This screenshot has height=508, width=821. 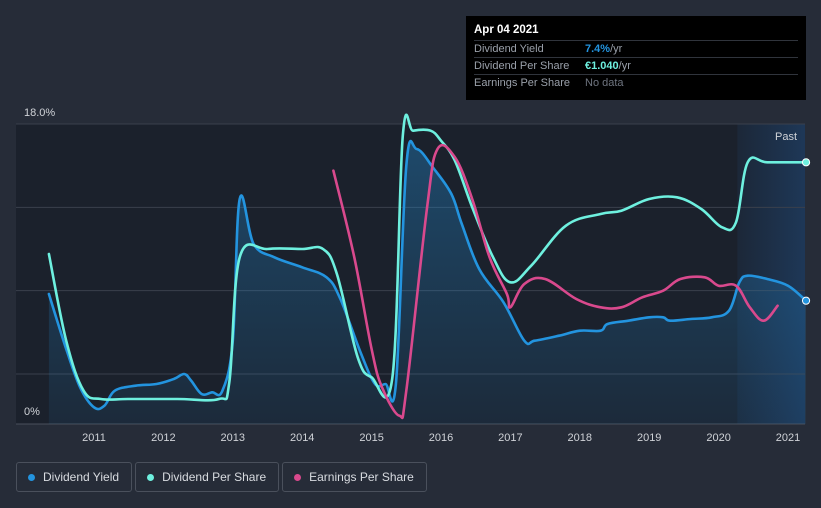 What do you see at coordinates (636, 82) in the screenshot?
I see `tooltip-row-earnings-per-share: Earnings Per Share No data` at bounding box center [636, 82].